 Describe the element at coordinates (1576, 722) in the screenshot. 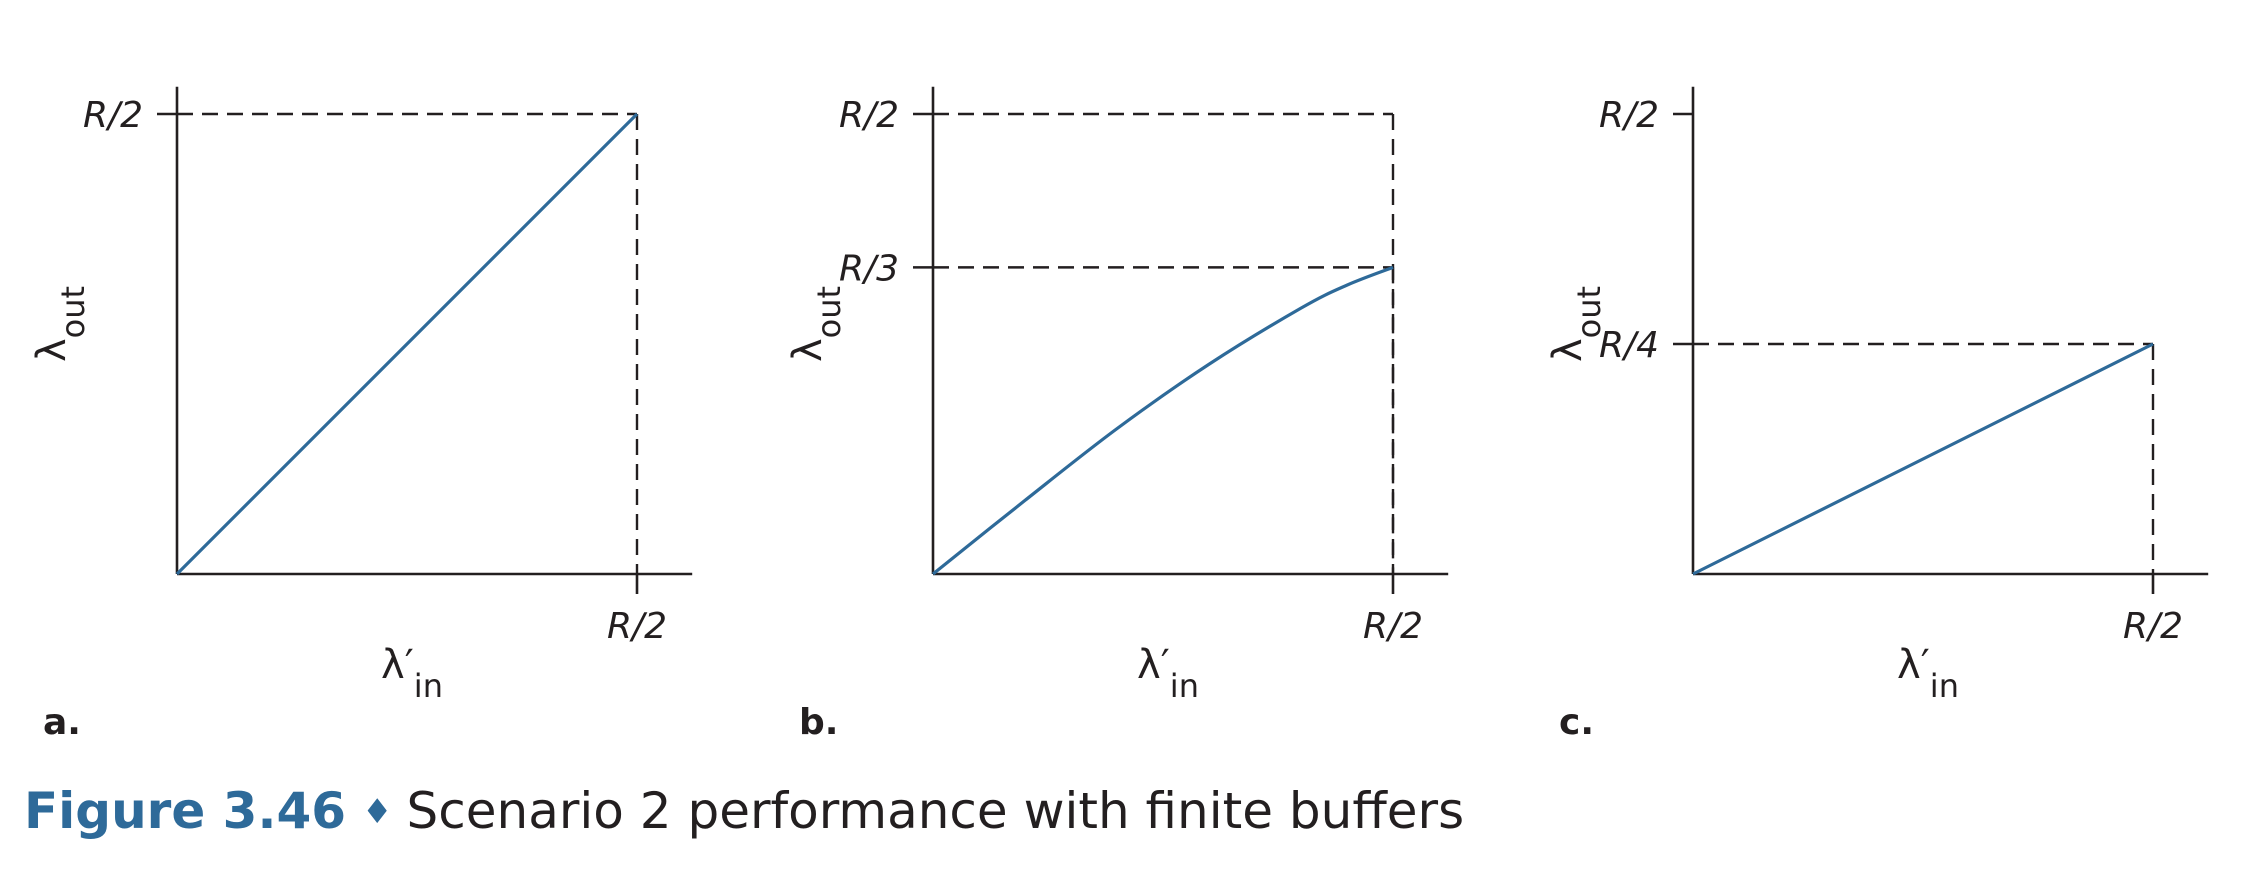

I see `panel-label: c.` at that location.